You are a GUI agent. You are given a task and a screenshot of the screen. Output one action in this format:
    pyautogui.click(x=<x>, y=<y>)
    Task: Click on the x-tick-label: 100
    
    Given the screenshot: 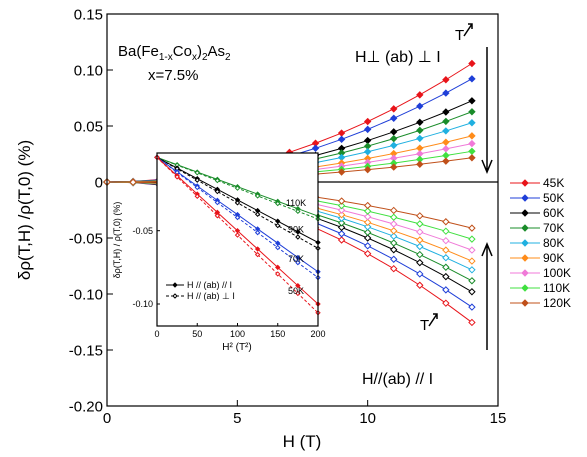 What is the action you would take?
    pyautogui.click(x=237, y=334)
    